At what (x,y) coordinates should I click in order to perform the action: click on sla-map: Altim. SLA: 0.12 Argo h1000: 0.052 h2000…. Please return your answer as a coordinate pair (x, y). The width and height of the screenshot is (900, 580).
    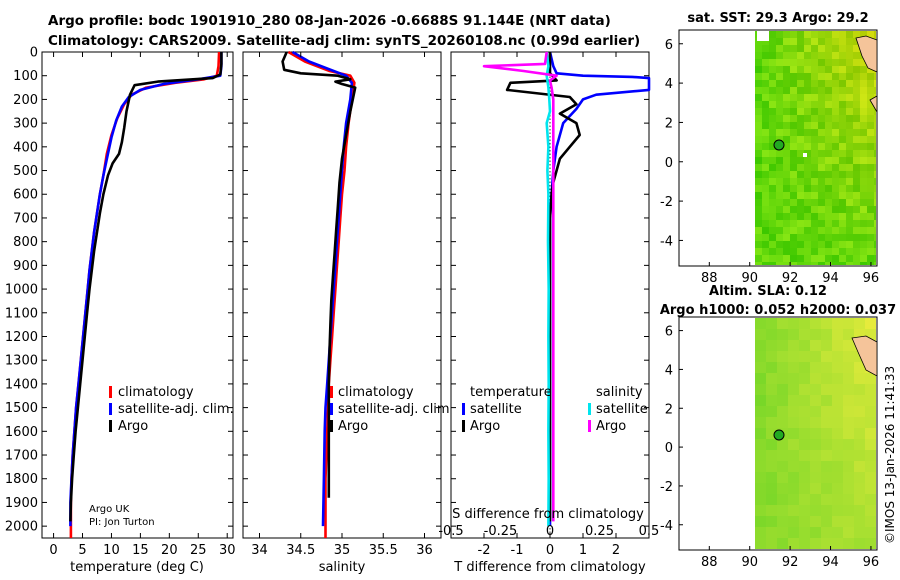
    Looking at the image, I should click on (778, 427).